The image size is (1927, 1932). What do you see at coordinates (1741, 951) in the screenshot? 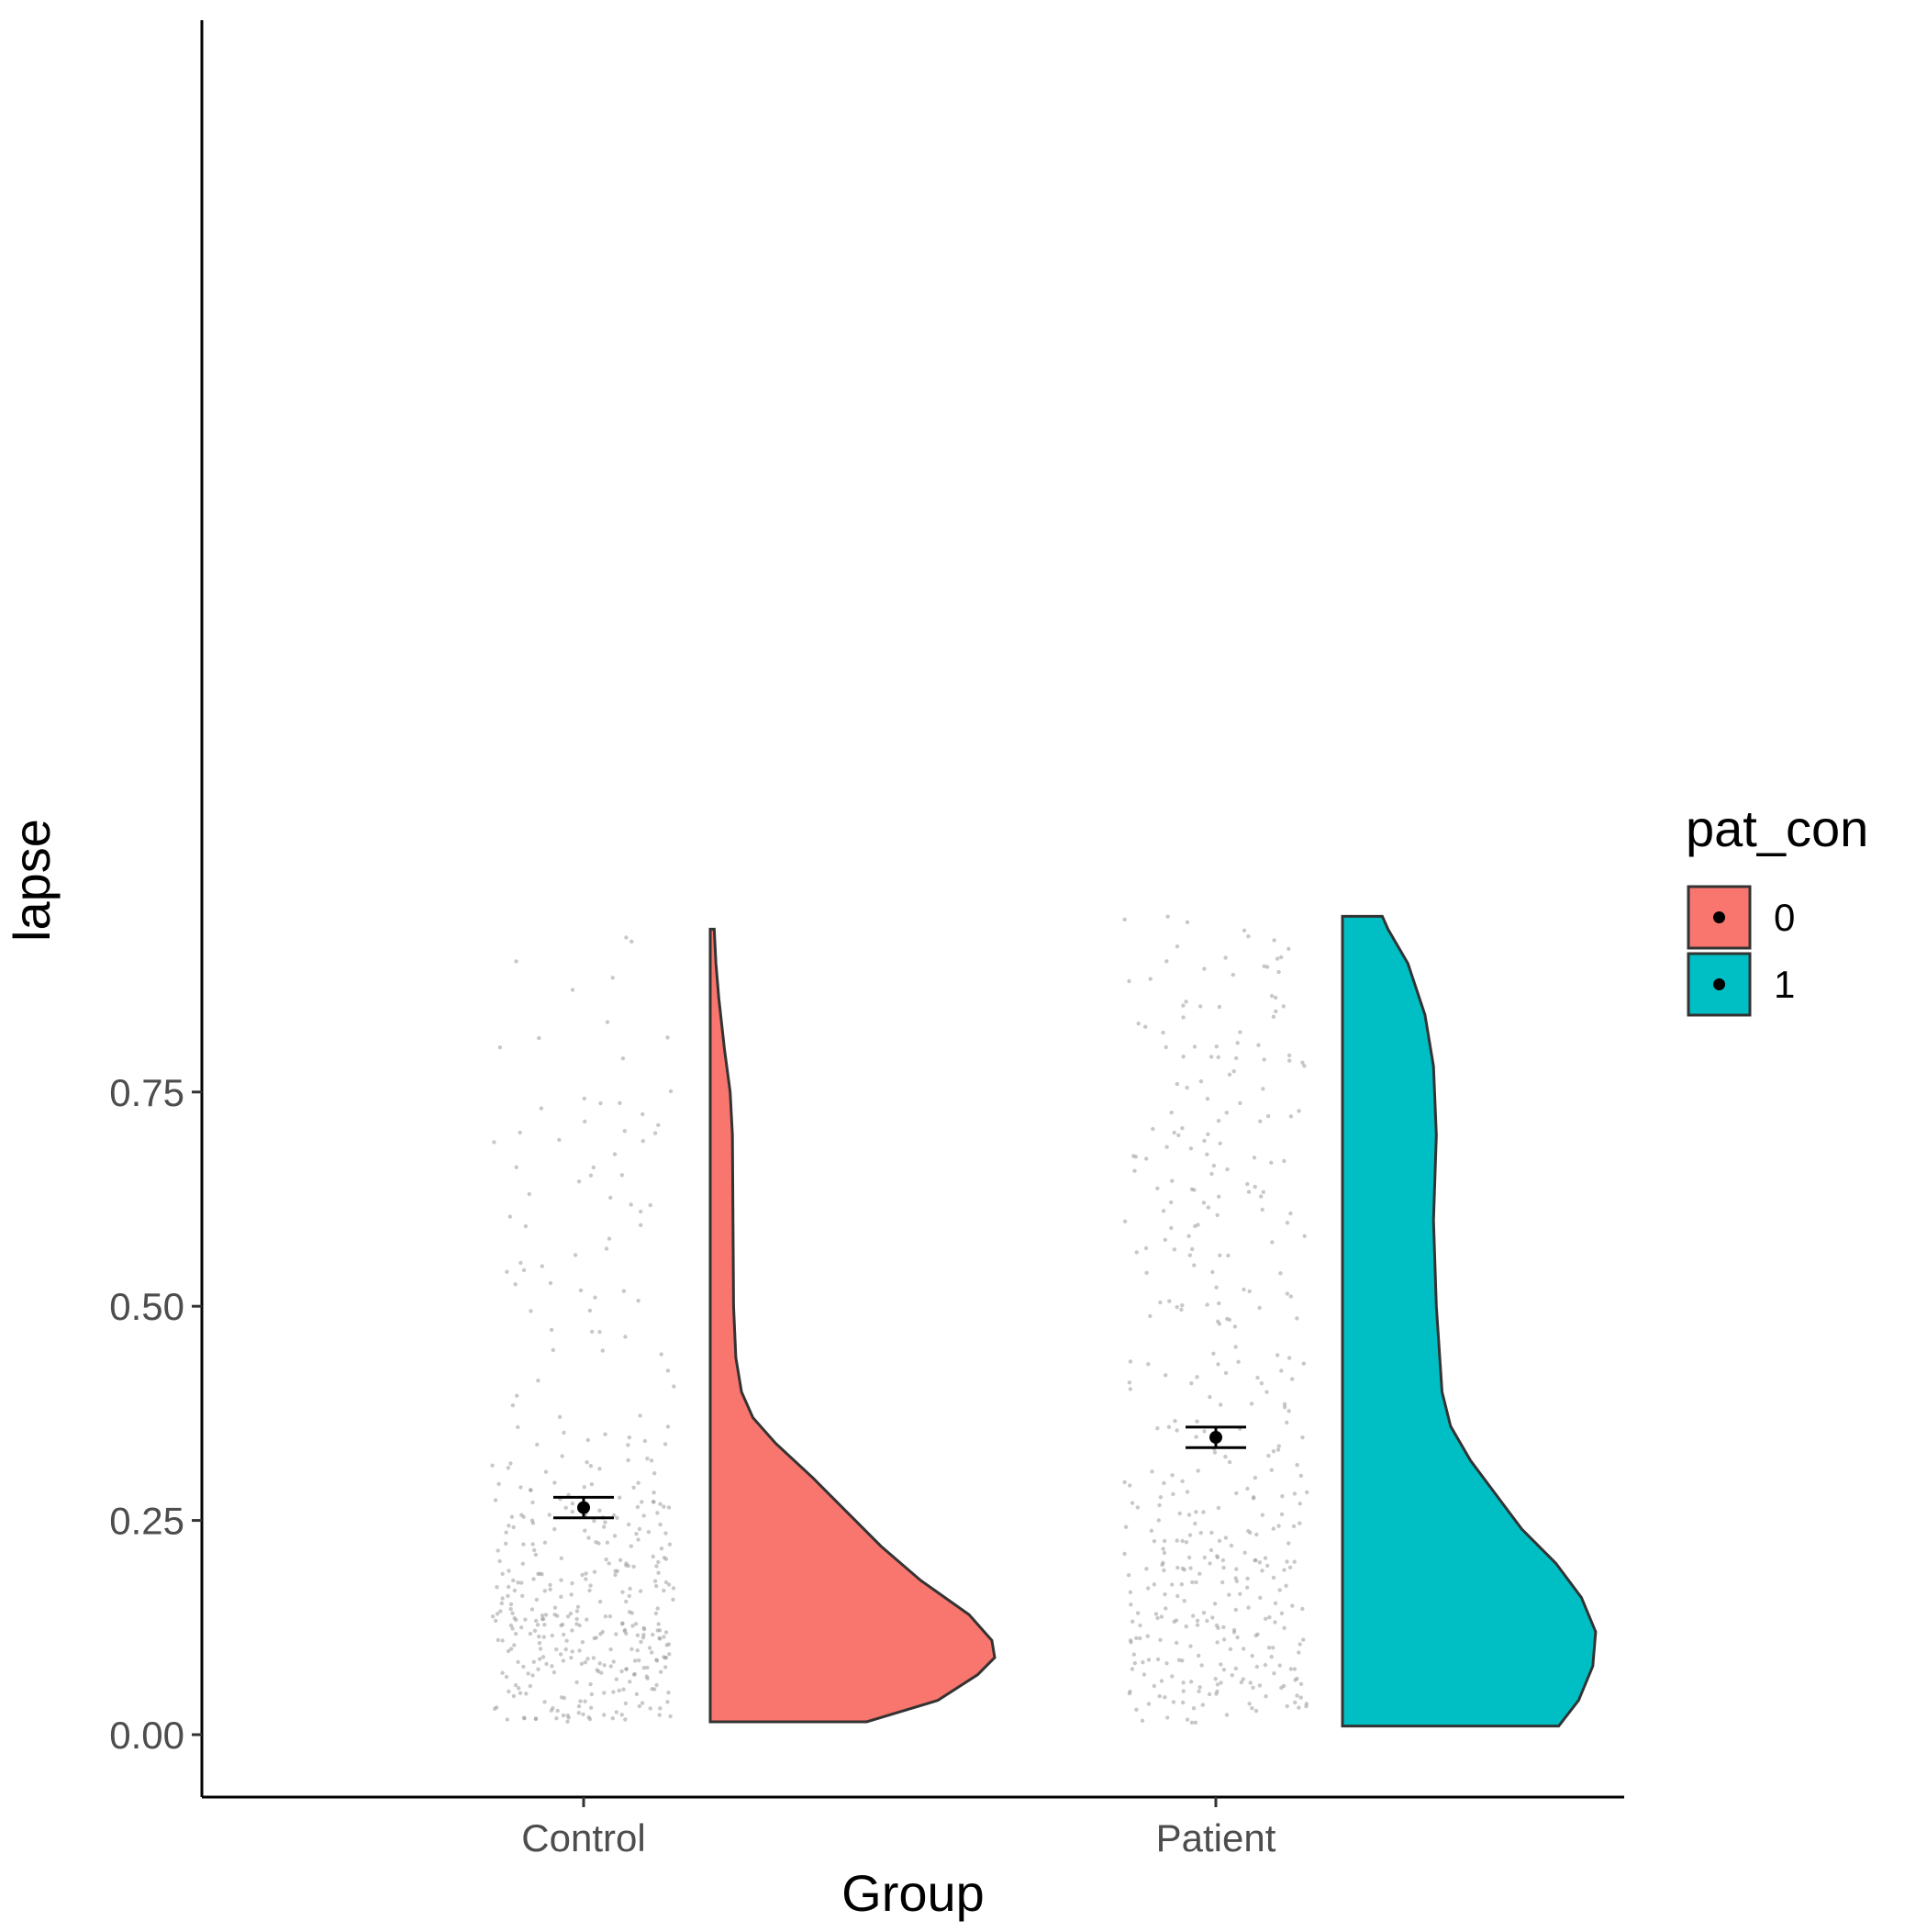
I see `legend-keys: 01` at bounding box center [1741, 951].